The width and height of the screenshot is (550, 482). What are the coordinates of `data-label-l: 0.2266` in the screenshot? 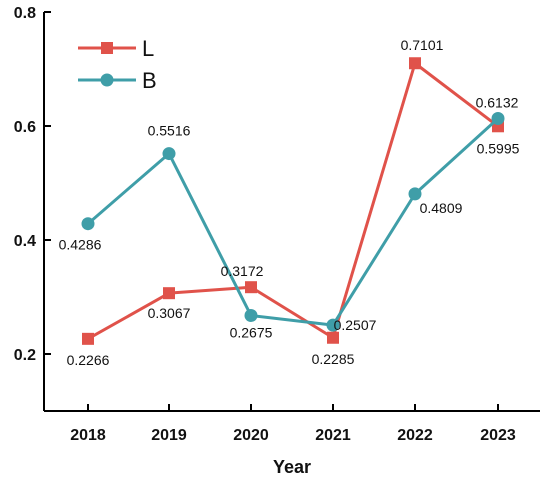 It's located at (88, 360).